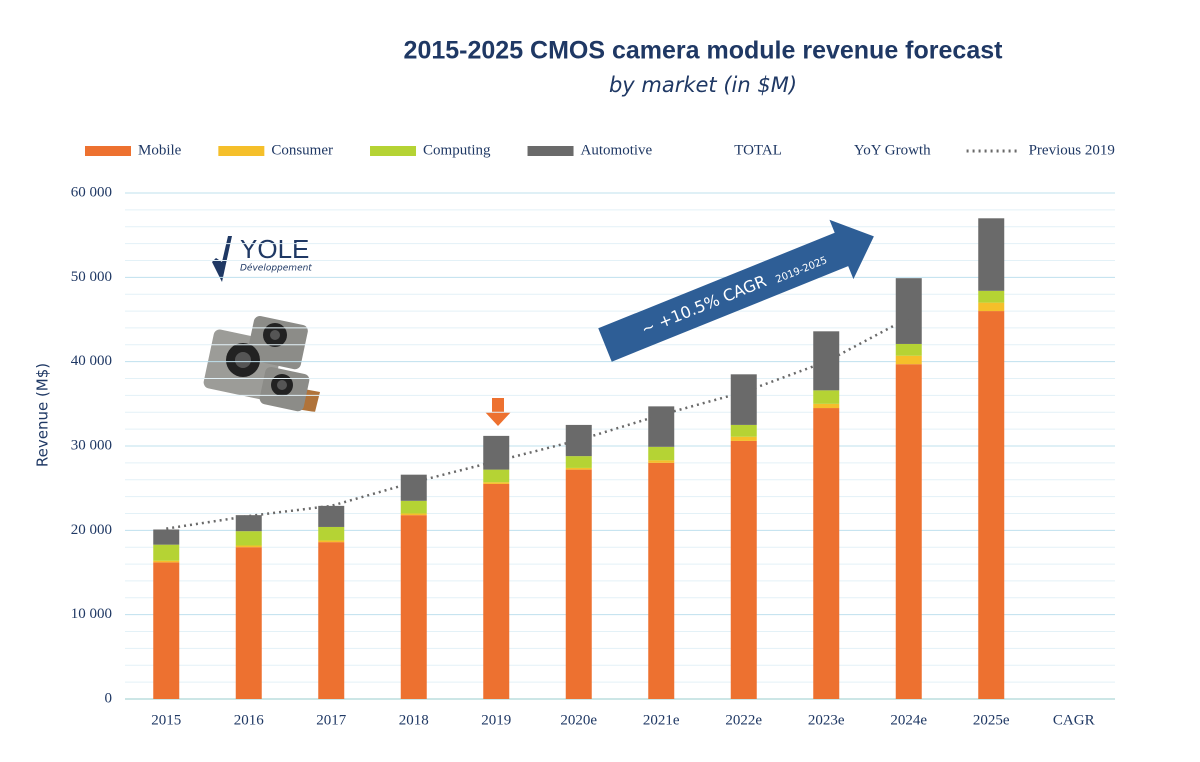  Describe the element at coordinates (276, 268) in the screenshot. I see `logo-tagline: Développement` at that location.